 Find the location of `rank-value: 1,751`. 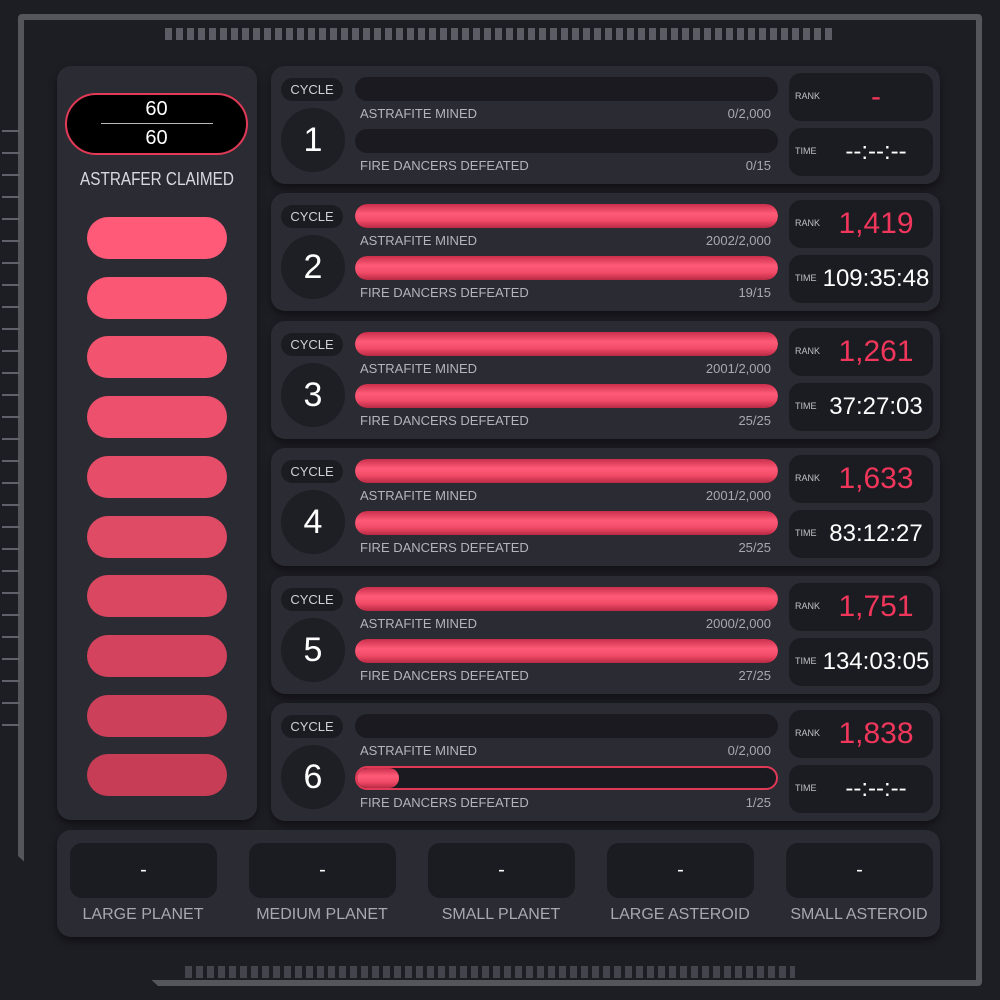

rank-value: 1,751 is located at coordinates (876, 606).